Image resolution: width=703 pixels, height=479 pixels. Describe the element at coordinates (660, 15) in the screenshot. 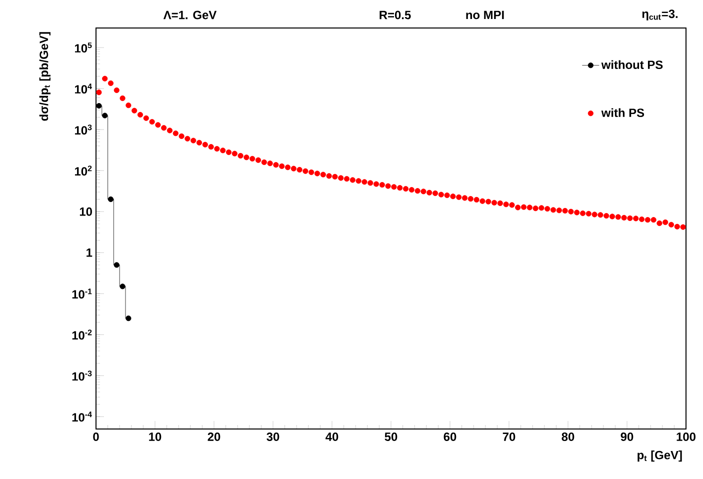

I see `text: η$_{cut}$=3.` at that location.